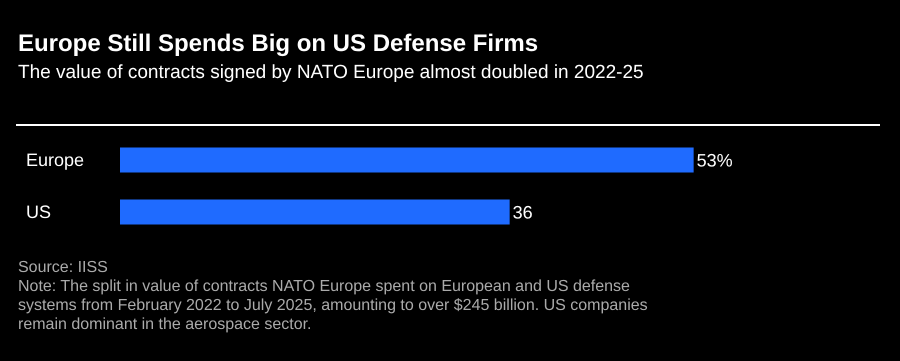 The width and height of the screenshot is (900, 361). I want to click on y-tick-label: US, so click(39, 212).